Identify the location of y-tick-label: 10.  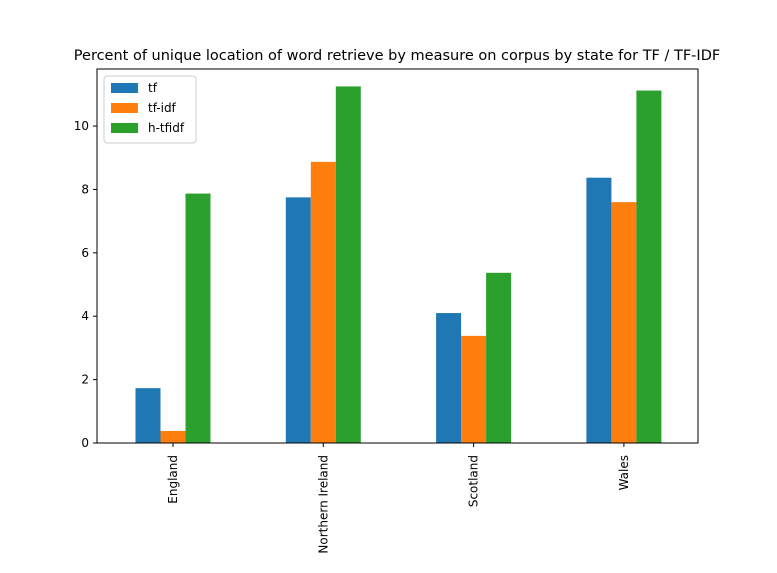
(81, 126).